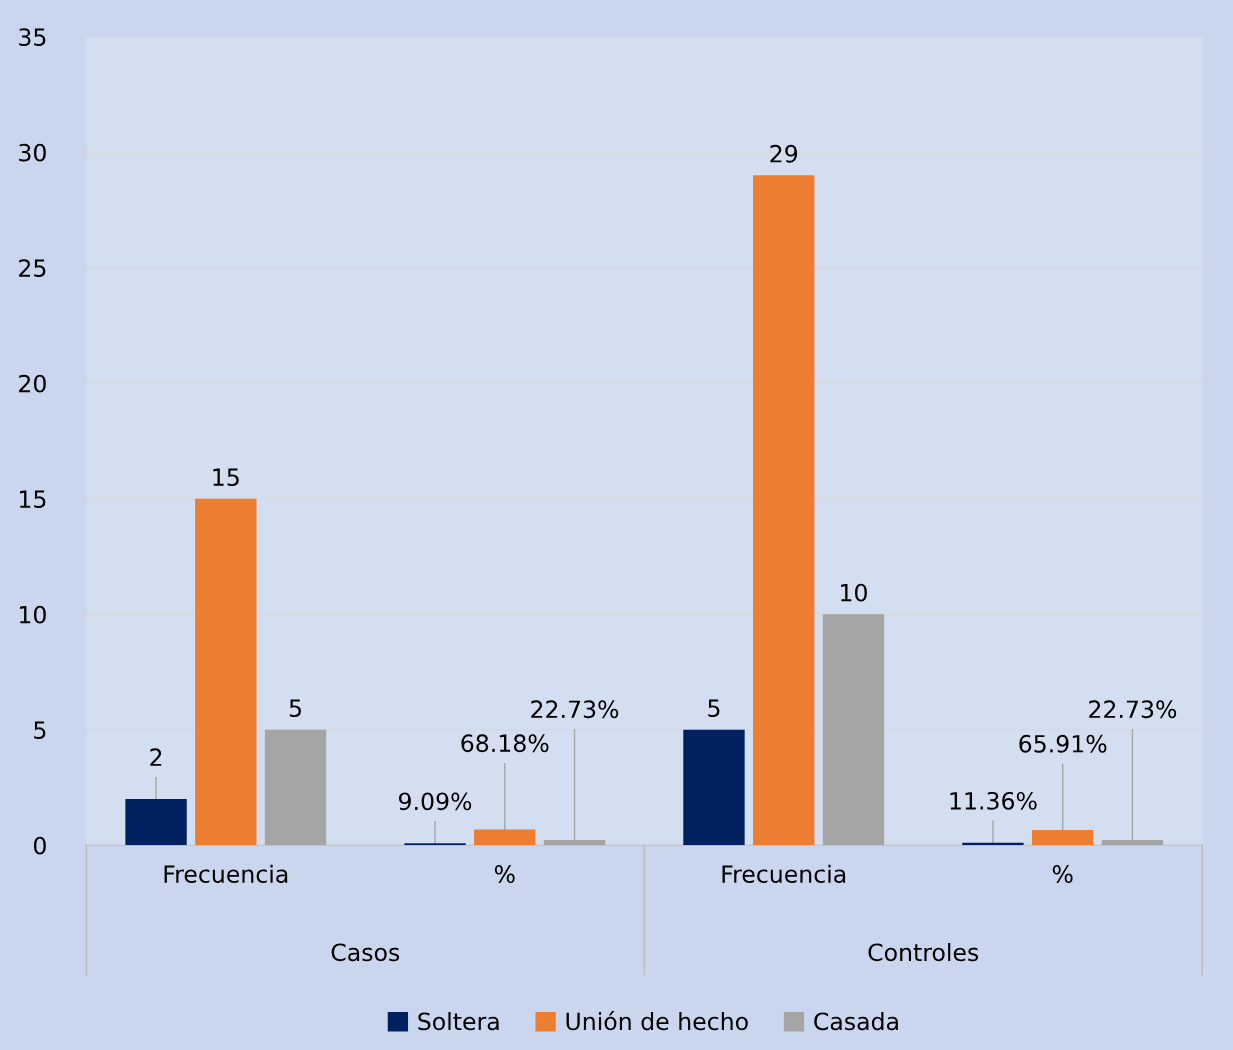  What do you see at coordinates (784, 153) in the screenshot?
I see `data-label: 29` at bounding box center [784, 153].